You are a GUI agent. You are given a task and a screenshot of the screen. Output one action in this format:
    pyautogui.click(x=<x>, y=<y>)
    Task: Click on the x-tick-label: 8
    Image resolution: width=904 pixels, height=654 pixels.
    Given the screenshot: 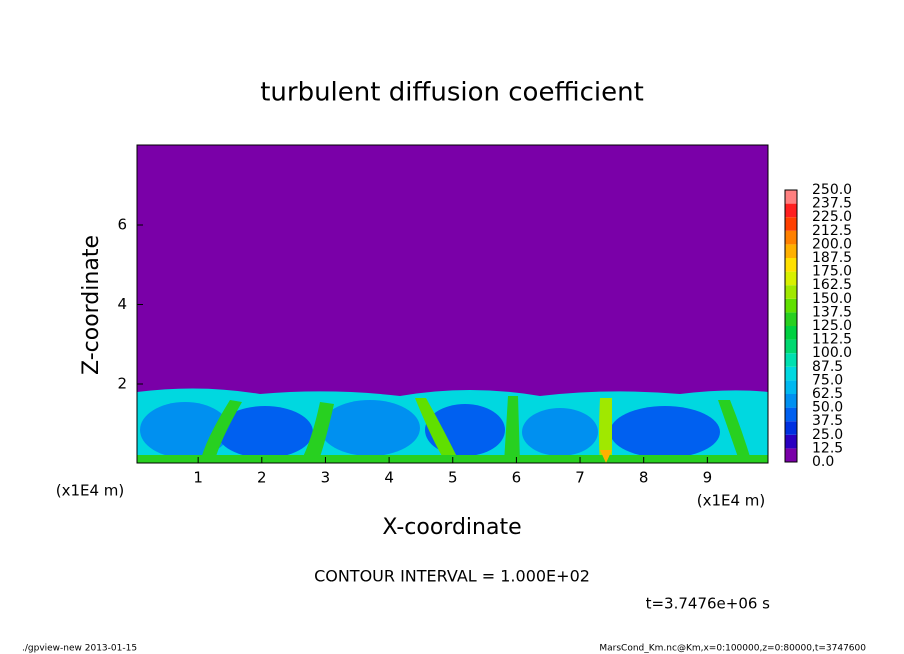 What is the action you would take?
    pyautogui.click(x=644, y=478)
    